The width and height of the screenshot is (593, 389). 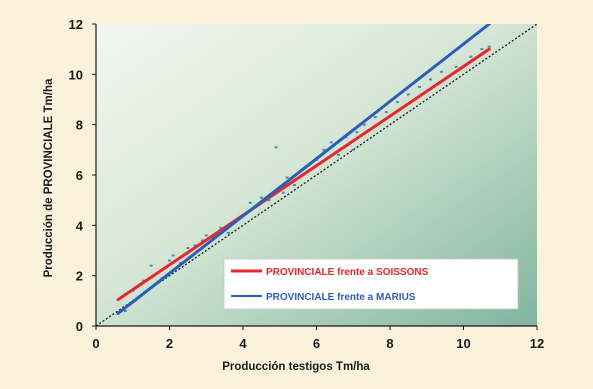 What do you see at coordinates (537, 343) in the screenshot?
I see `x-tick-label: 12` at bounding box center [537, 343].